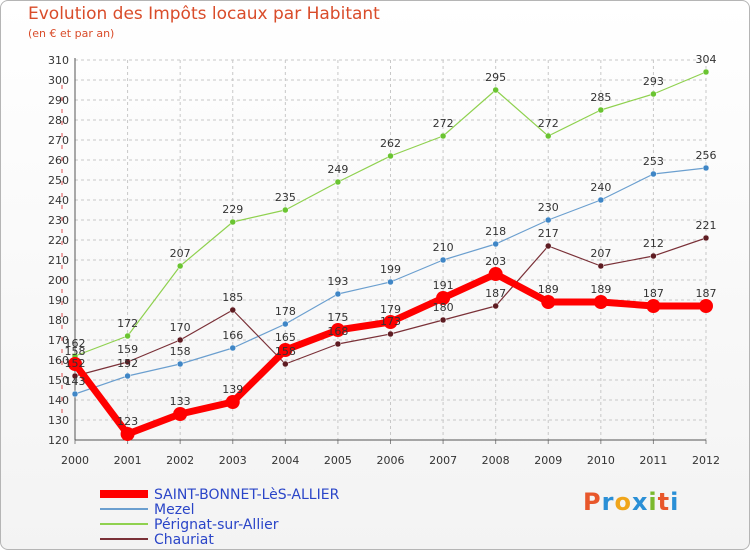  What do you see at coordinates (600, 97) in the screenshot?
I see `data-label: 285` at bounding box center [600, 97].